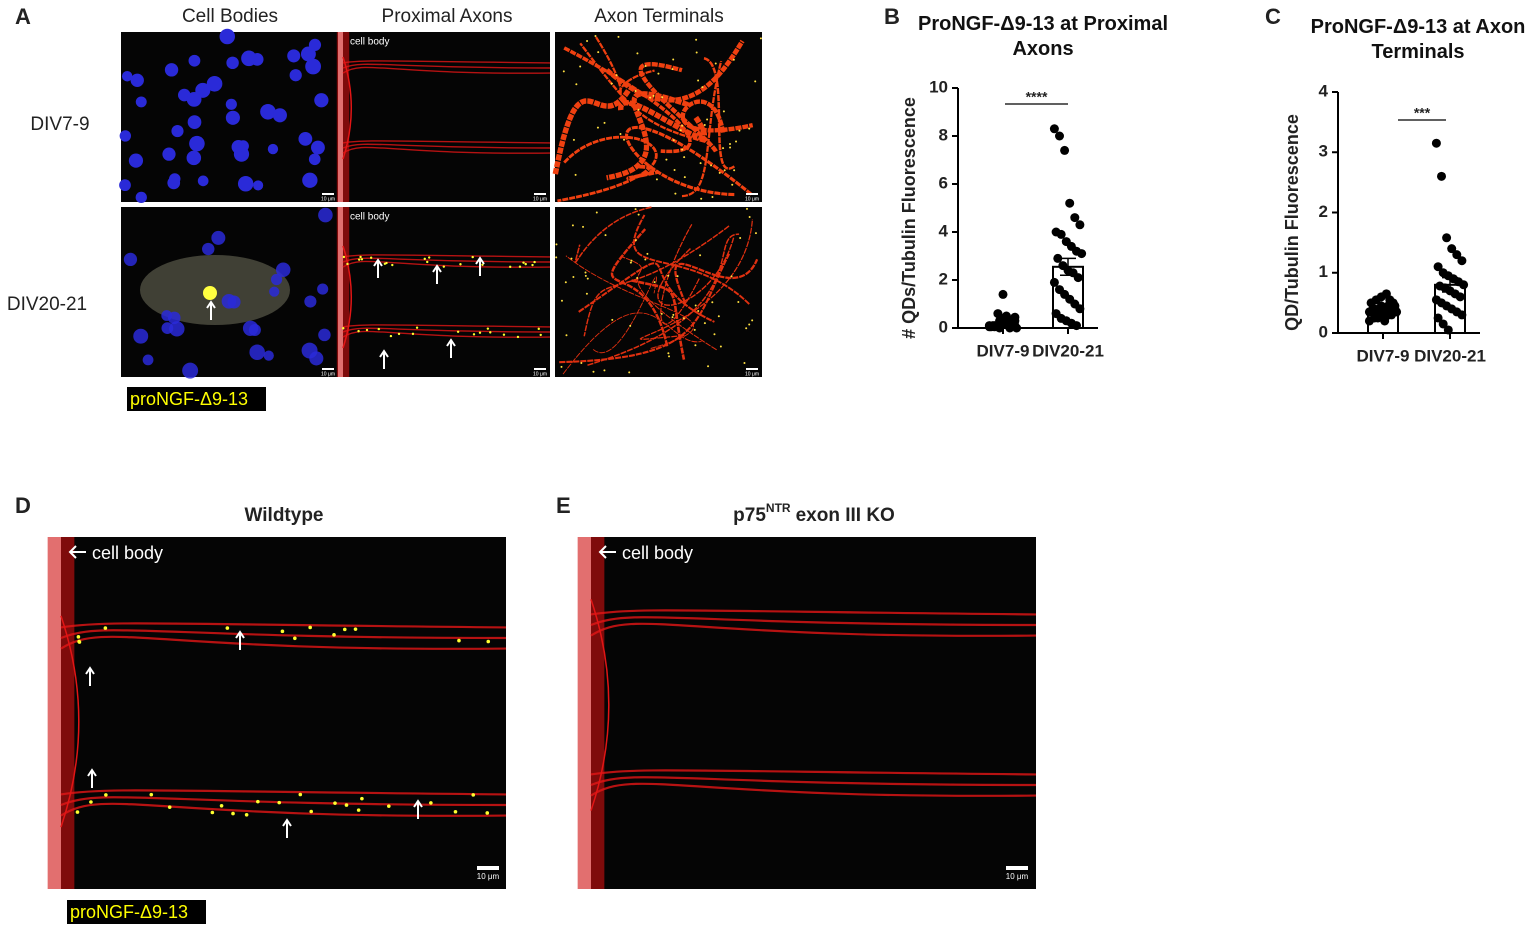 The image size is (1535, 930). What do you see at coordinates (1418, 39) in the screenshot?
I see `chart-title: ProNGF-Δ9-13 at Axon Terminals` at bounding box center [1418, 39].